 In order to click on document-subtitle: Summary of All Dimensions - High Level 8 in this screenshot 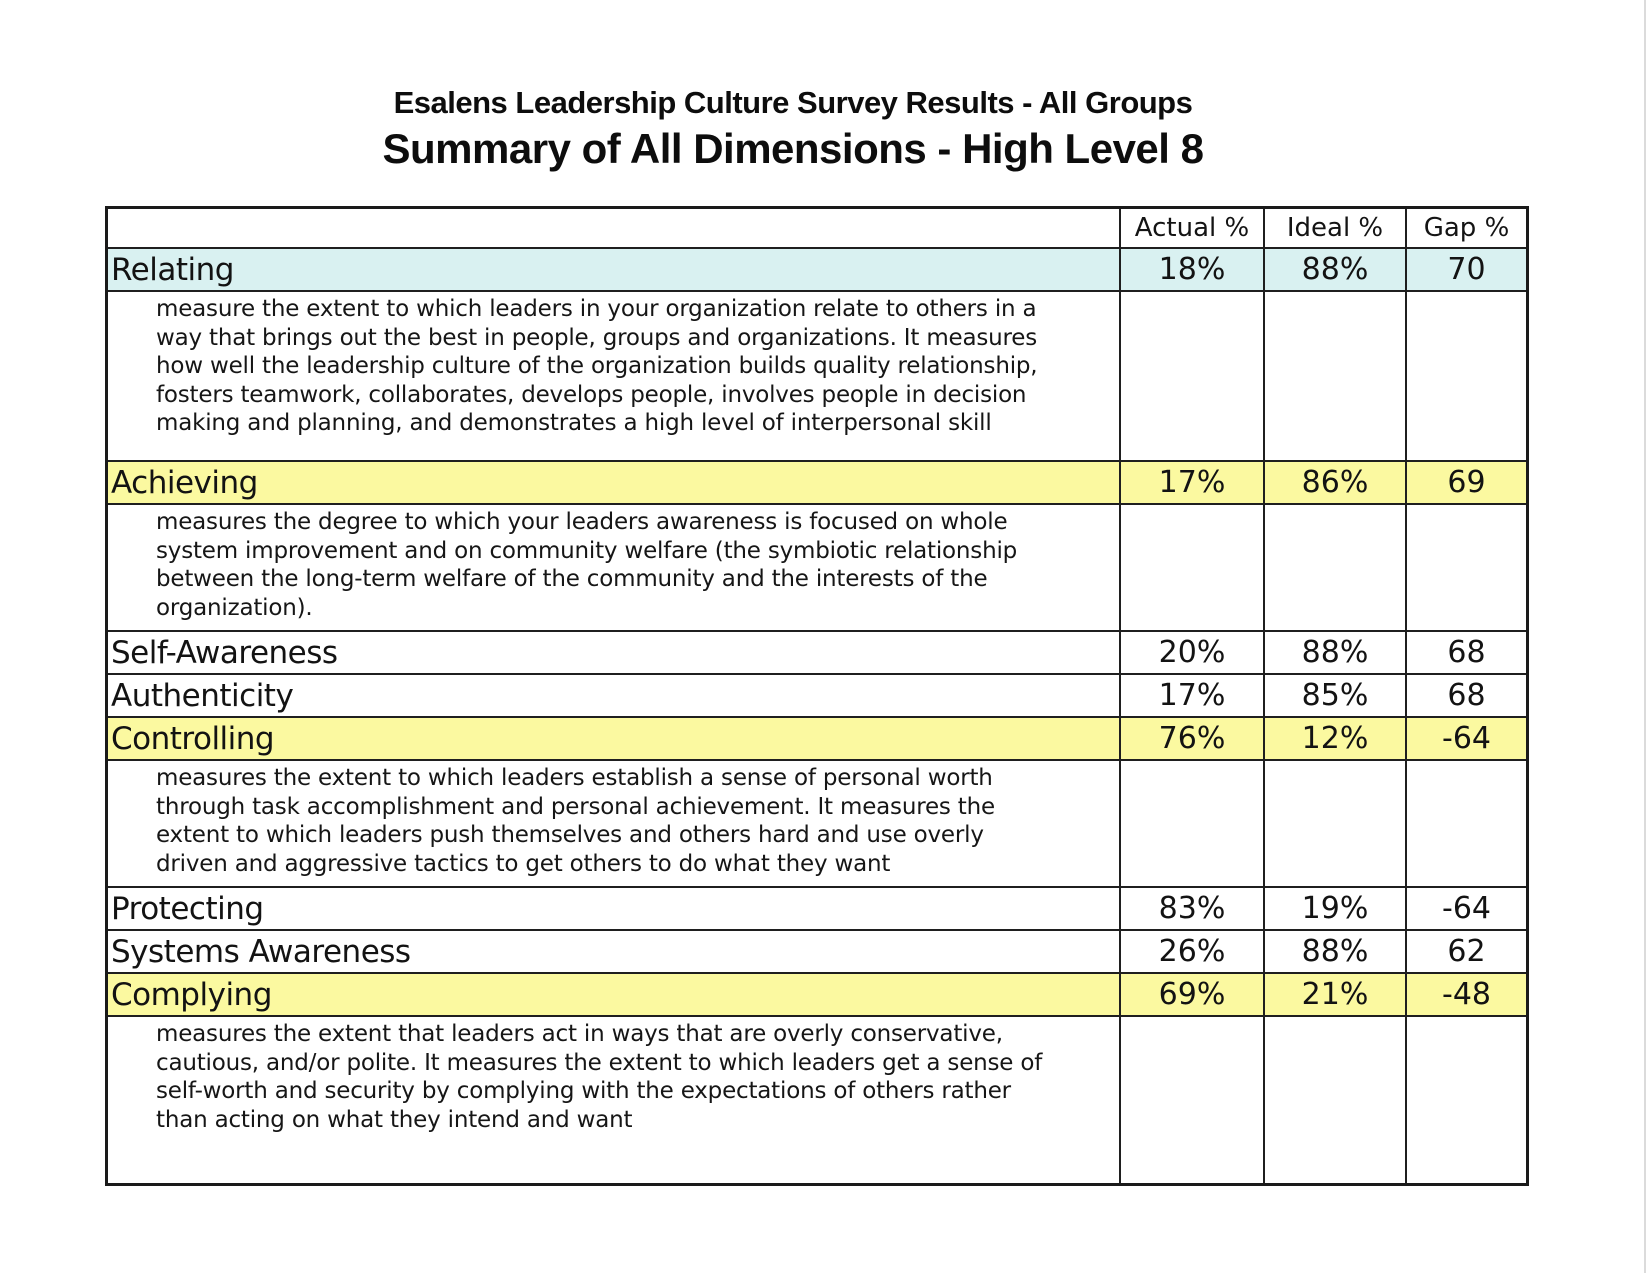, I will do `click(793, 148)`.